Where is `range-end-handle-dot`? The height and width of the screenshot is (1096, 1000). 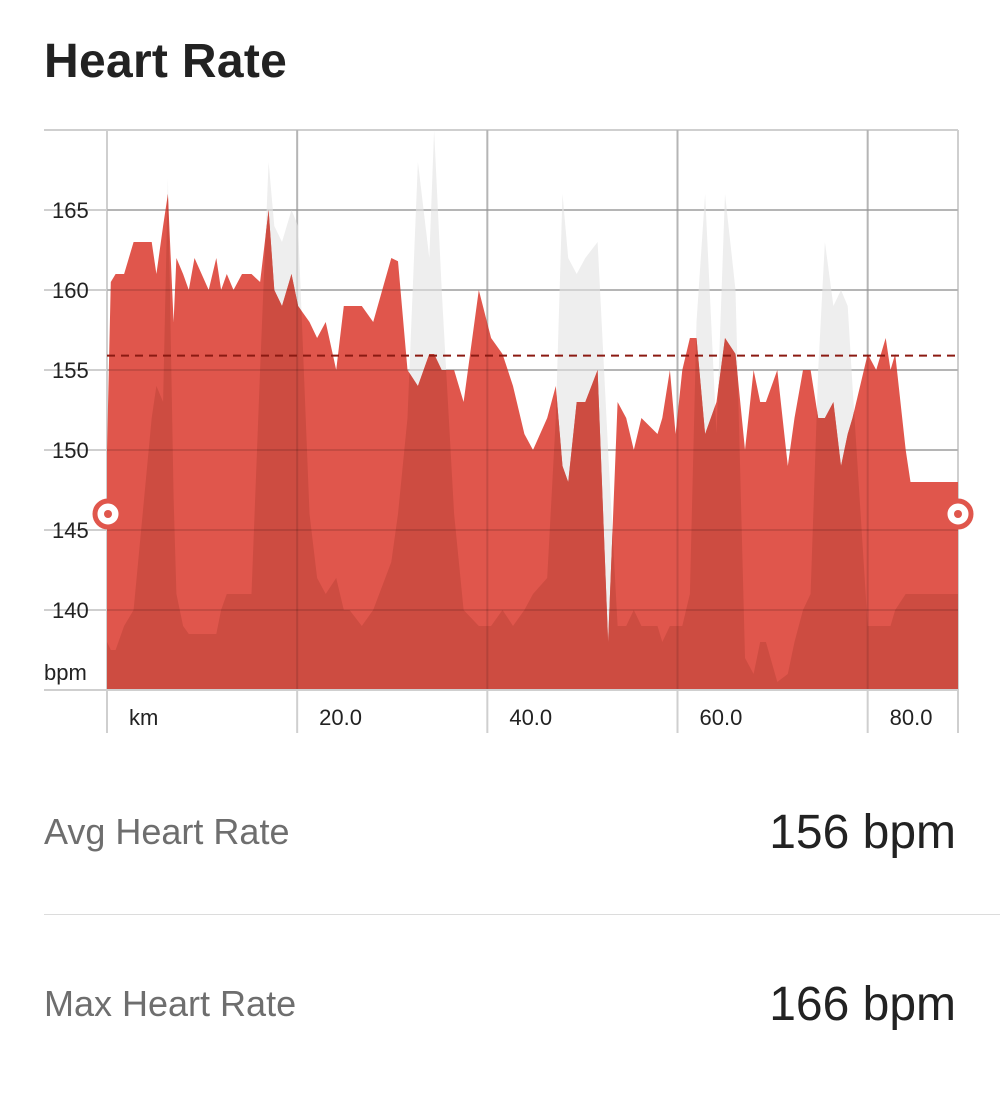
range-end-handle-dot is located at coordinates (958, 514).